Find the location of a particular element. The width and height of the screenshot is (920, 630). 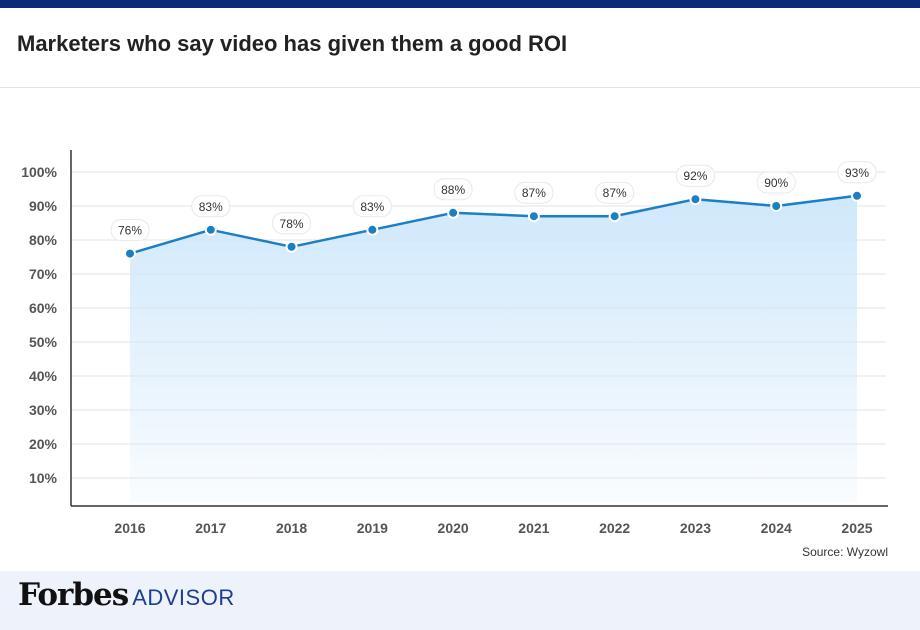

data-label: 76% is located at coordinates (130, 231).